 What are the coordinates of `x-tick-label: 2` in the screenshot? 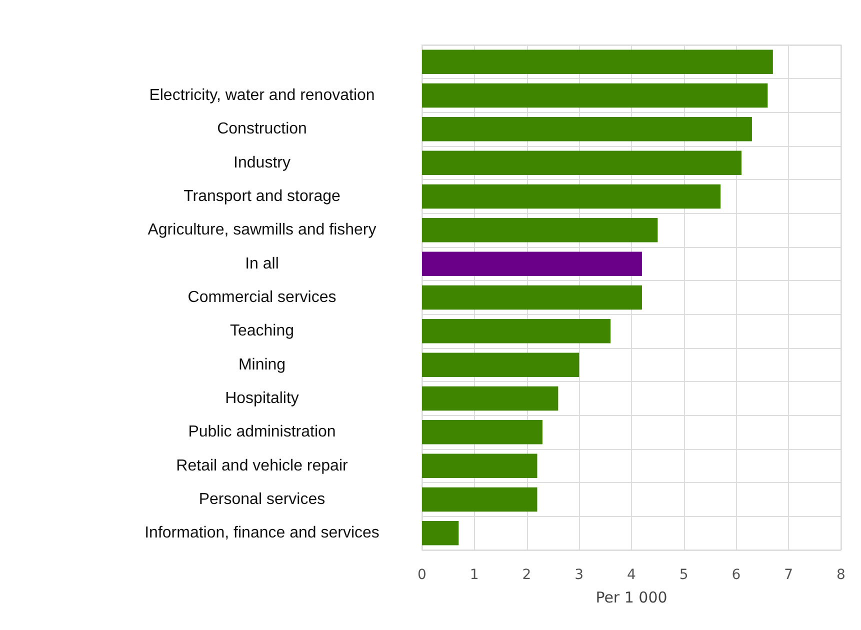 It's located at (527, 575).